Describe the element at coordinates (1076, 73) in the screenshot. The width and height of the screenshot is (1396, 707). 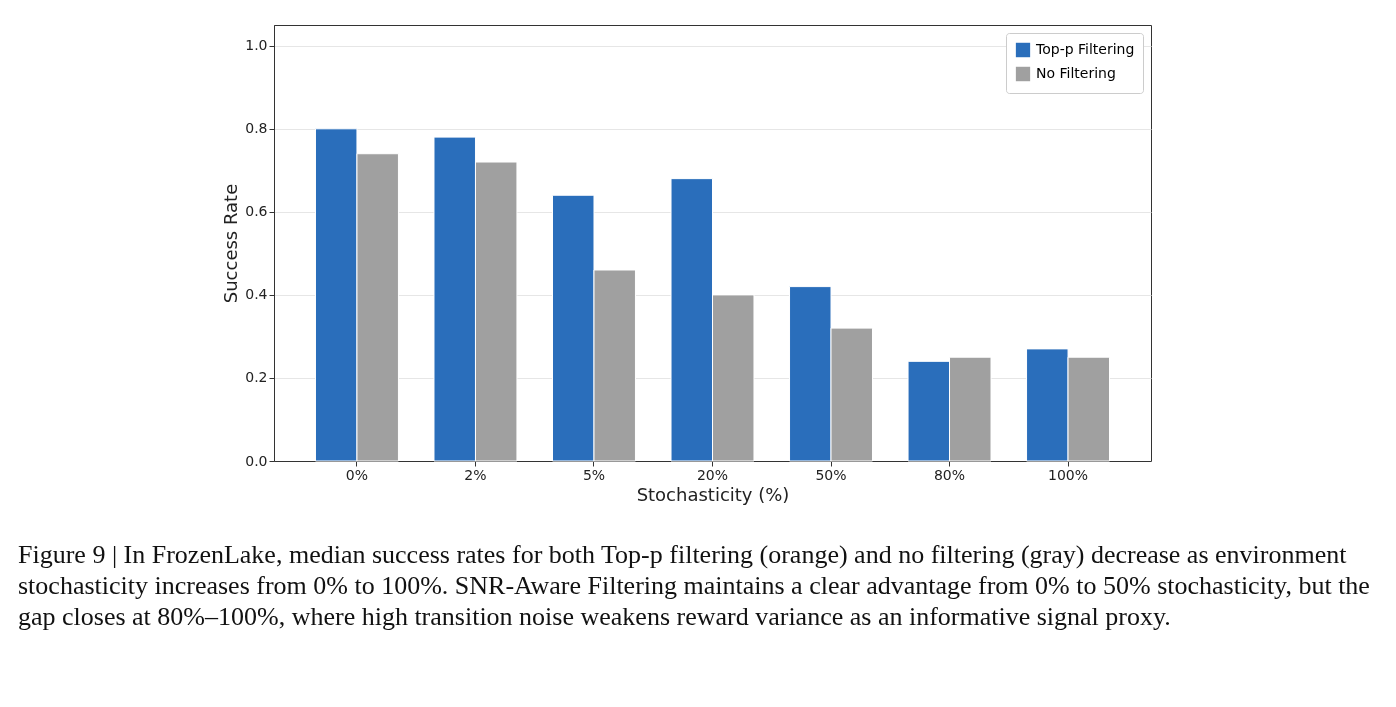
I see `legend-label: No Filtering` at that location.